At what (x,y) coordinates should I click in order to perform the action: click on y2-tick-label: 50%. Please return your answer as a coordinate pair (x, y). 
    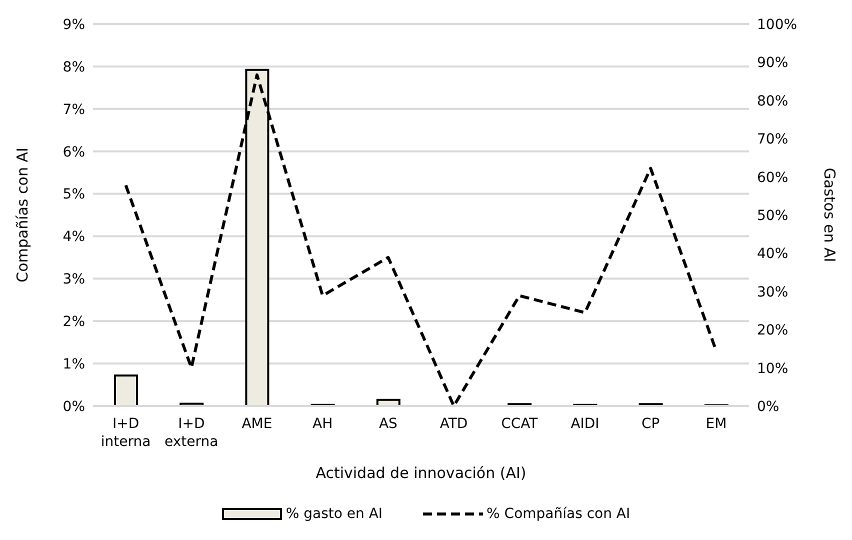
    Looking at the image, I should click on (772, 216).